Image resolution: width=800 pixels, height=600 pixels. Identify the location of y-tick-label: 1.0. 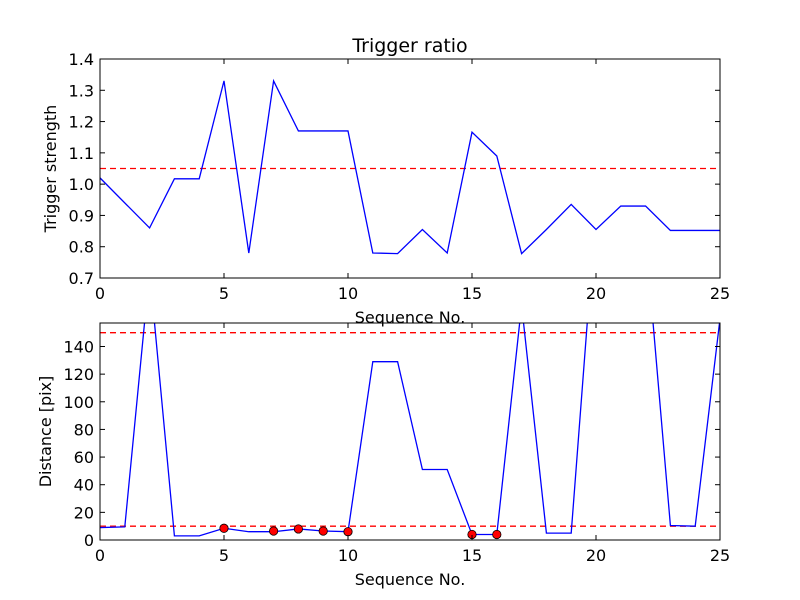
(81, 184).